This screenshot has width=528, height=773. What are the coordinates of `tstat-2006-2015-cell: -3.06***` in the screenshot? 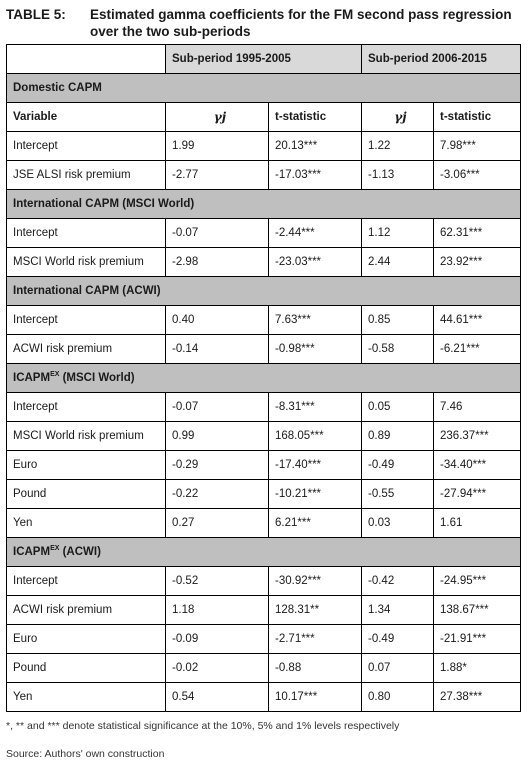 It's located at (477, 175).